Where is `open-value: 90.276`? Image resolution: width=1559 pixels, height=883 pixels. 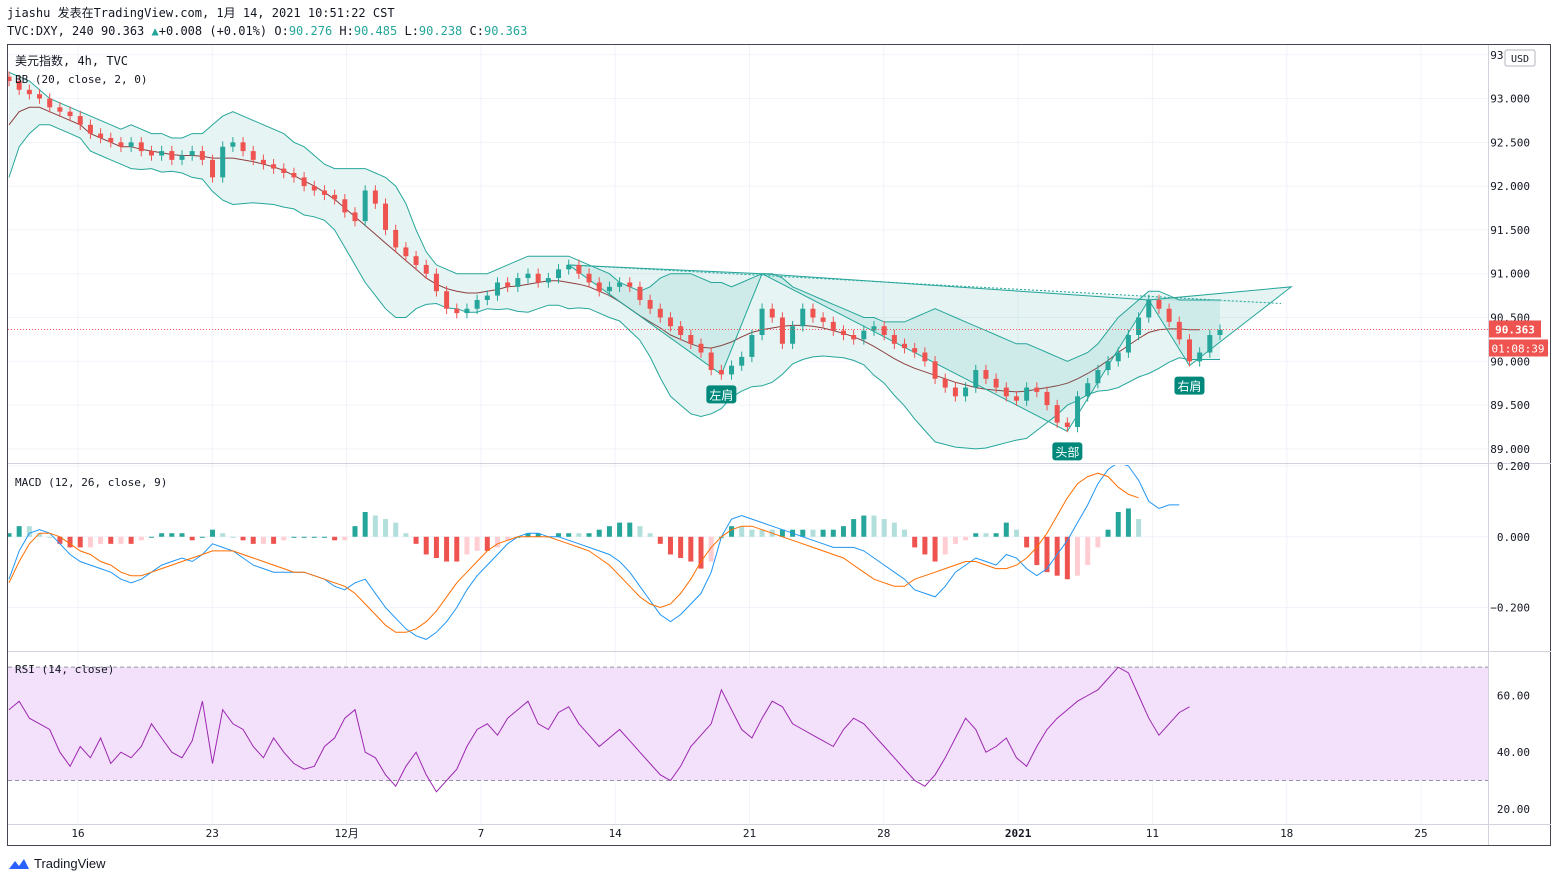
open-value: 90.276 is located at coordinates (310, 31).